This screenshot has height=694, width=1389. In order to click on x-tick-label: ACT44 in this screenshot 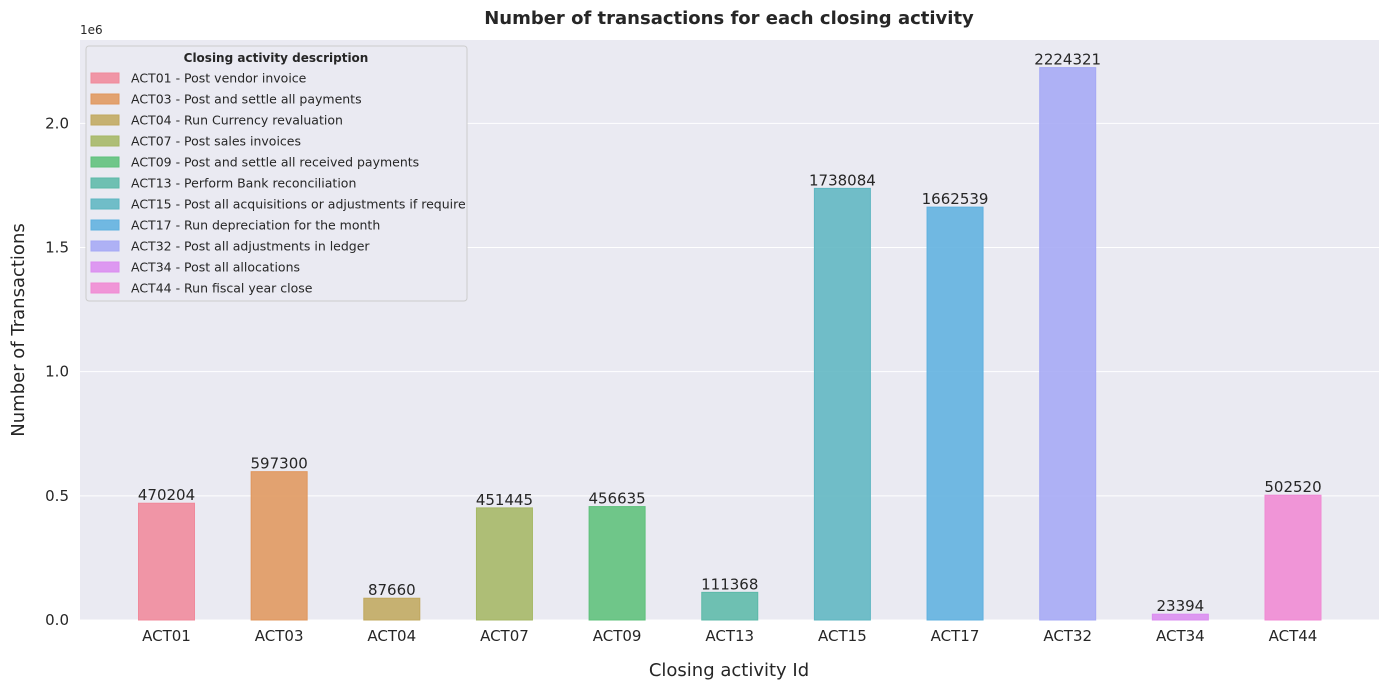, I will do `click(1293, 636)`.